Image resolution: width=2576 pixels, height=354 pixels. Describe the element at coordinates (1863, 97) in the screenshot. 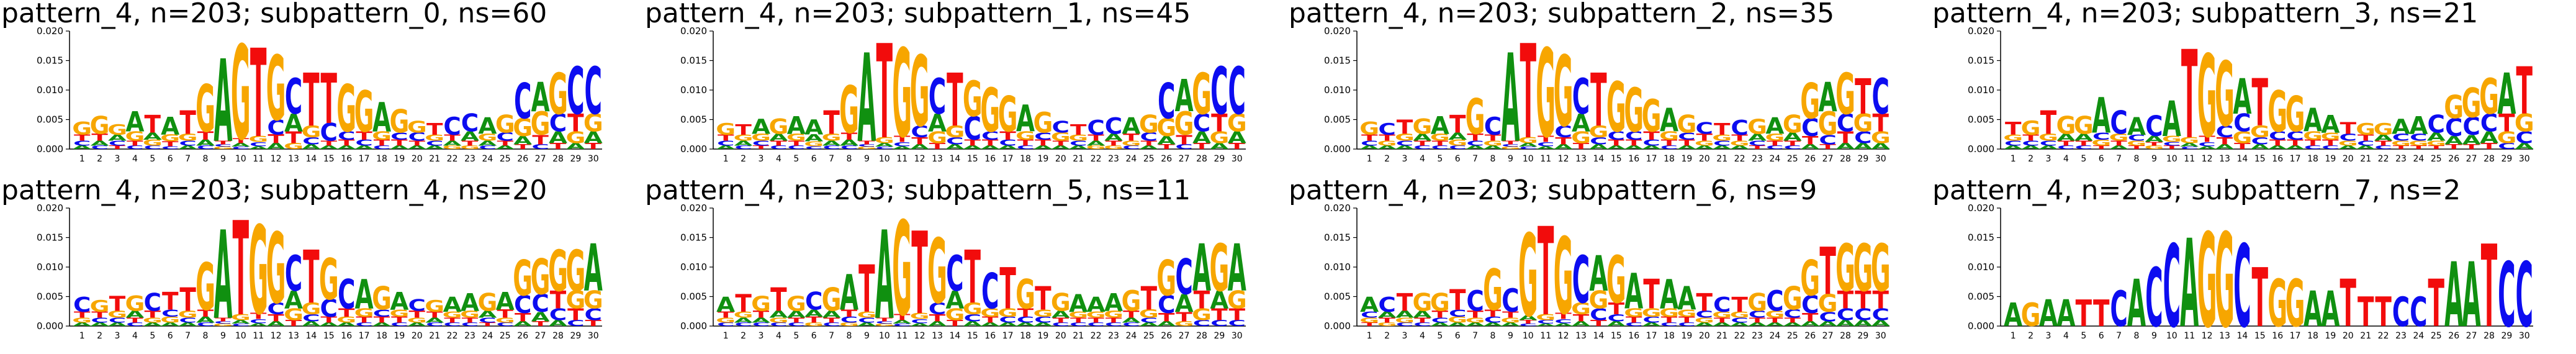

I see `logo-letter-T-p29-3: T` at that location.